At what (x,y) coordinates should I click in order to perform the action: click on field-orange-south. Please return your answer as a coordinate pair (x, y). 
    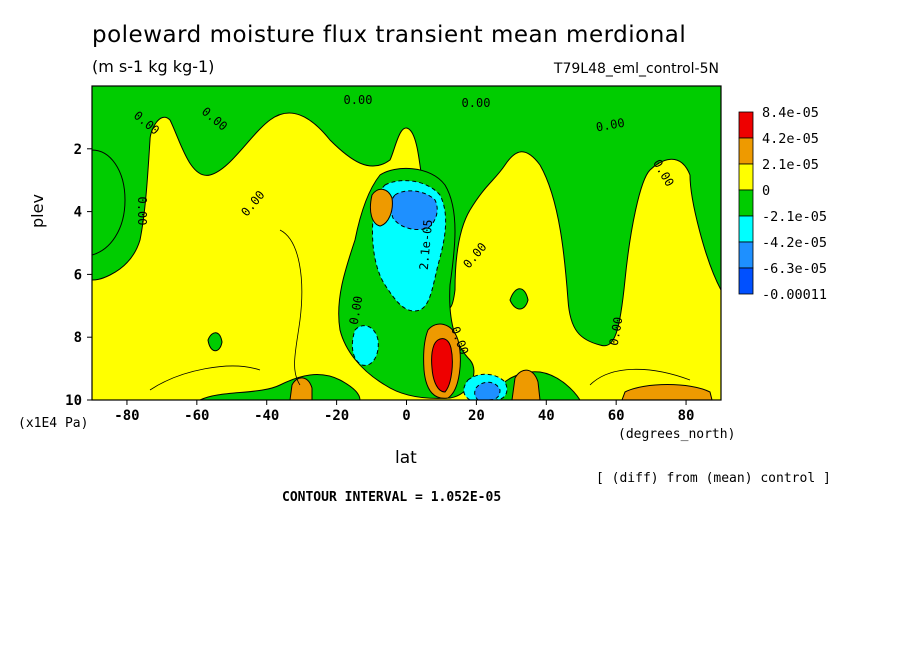
    Looking at the image, I should click on (381, 207).